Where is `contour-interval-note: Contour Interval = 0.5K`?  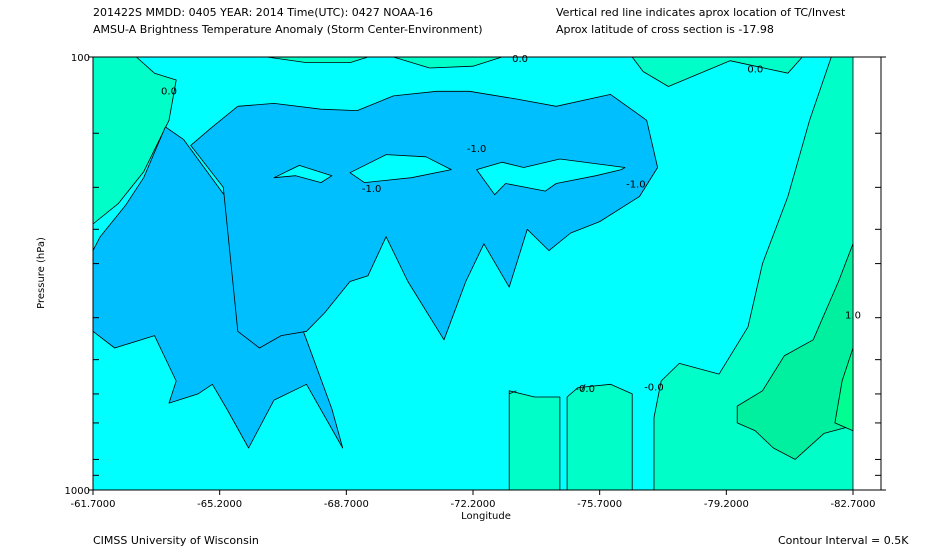
contour-interval-note: Contour Interval = 0.5K is located at coordinates (843, 540).